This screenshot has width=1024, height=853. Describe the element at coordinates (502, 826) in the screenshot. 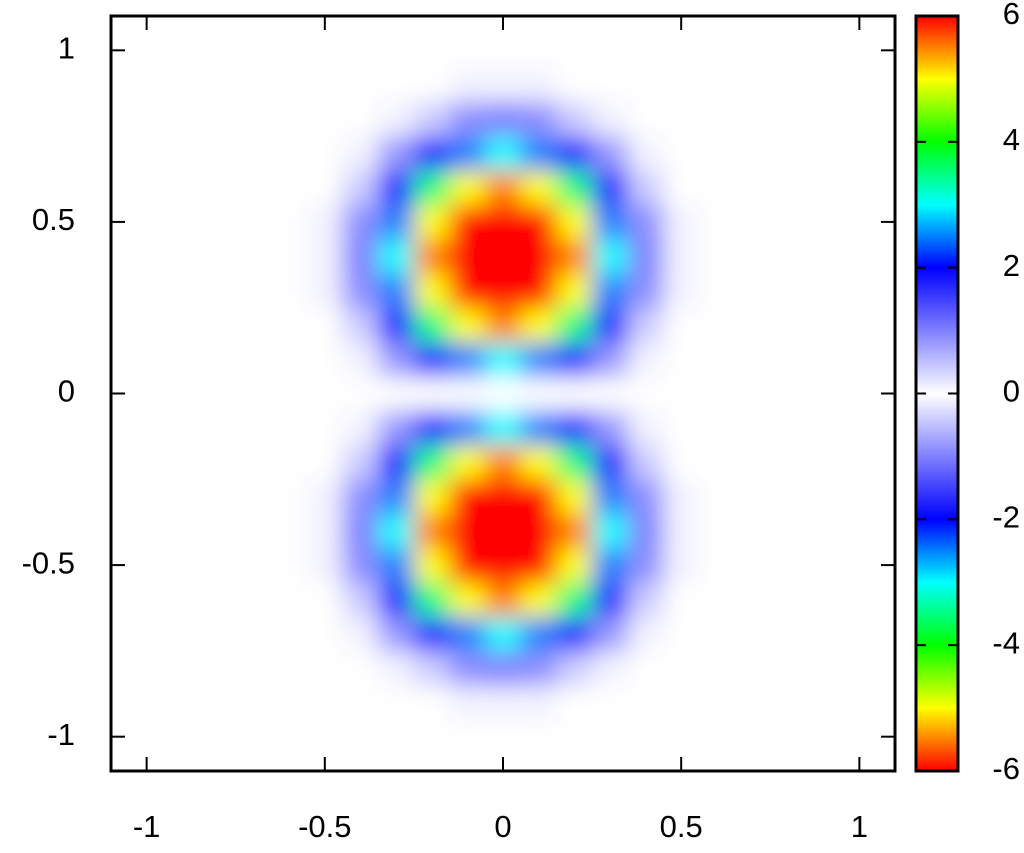

I see `x-tick-label: 0` at that location.